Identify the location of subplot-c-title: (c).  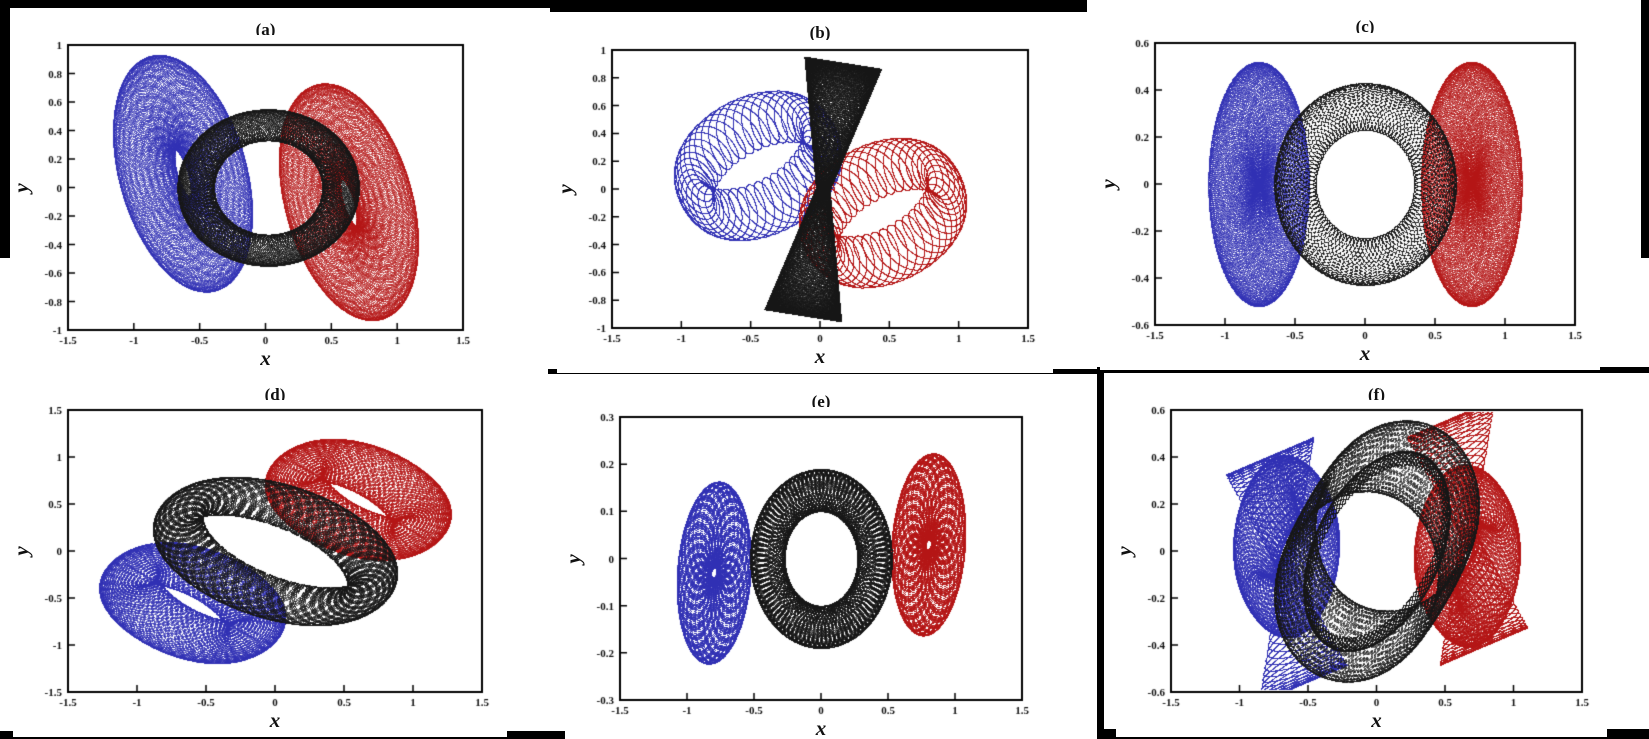
(1365, 26).